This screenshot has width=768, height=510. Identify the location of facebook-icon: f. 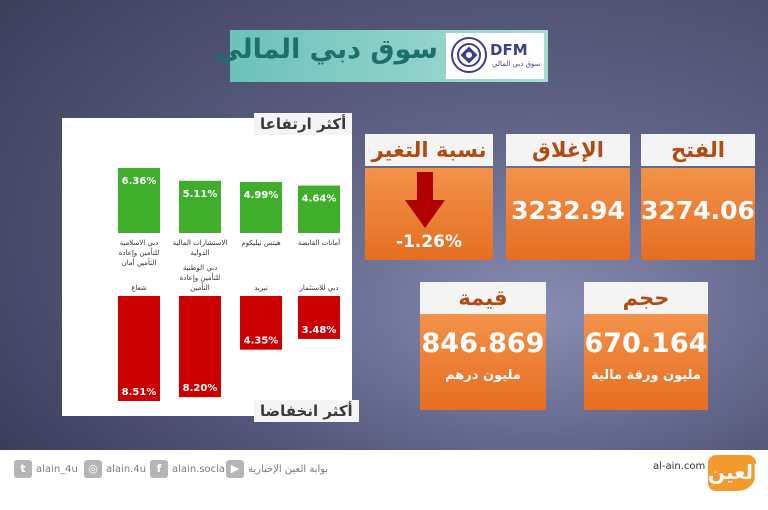
(159, 469).